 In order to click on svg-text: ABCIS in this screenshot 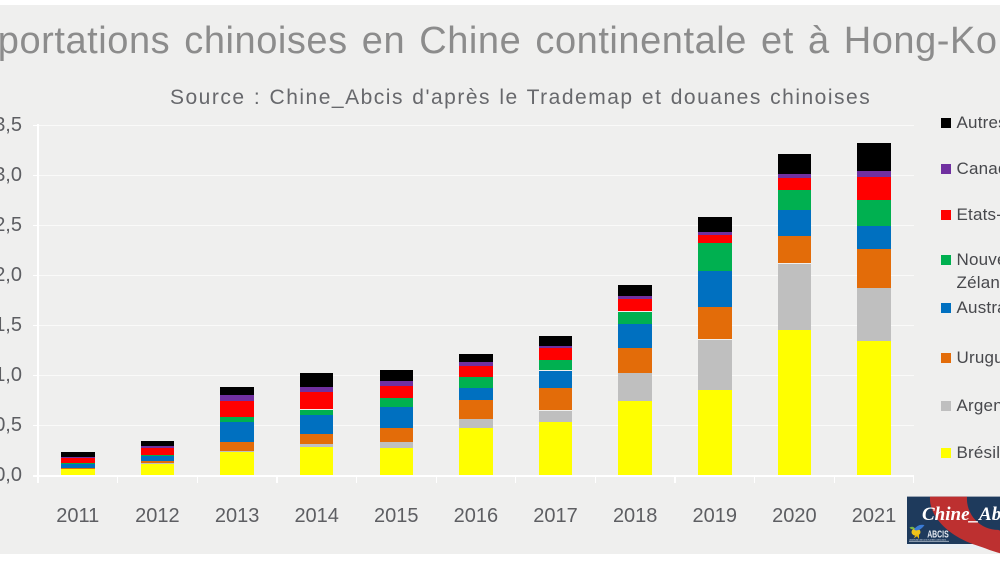, I will do `click(938, 534)`.